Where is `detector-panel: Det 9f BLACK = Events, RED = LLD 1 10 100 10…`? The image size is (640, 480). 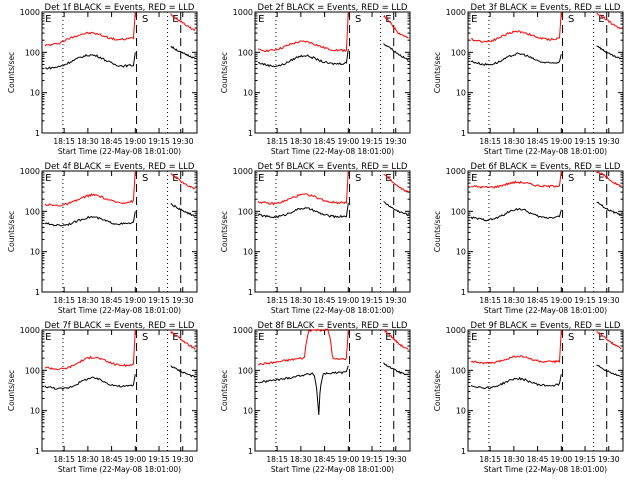 detector-panel: Det 9f BLACK = Events, RED = LLD 1 10 100 10… is located at coordinates (528, 397).